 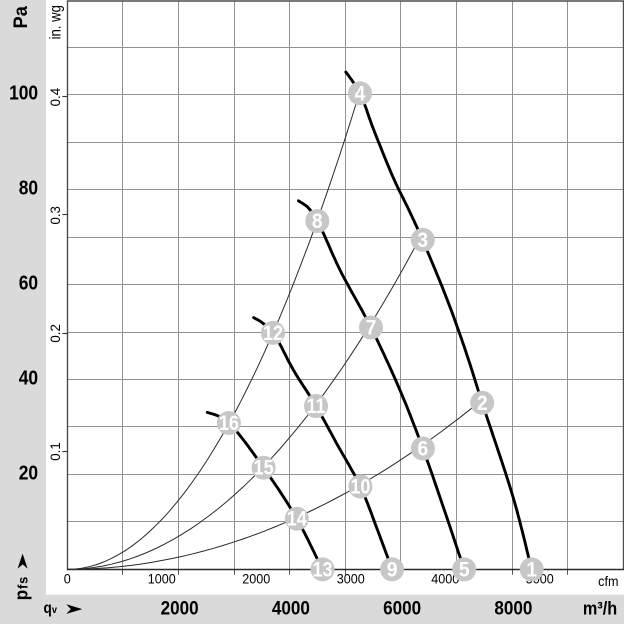 I want to click on svg-text: 6000, so click(x=402, y=608).